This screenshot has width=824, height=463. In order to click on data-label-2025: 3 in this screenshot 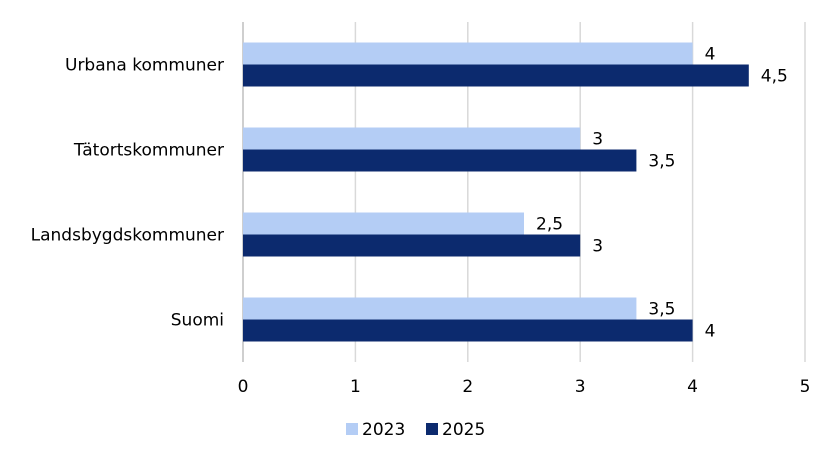, I will do `click(597, 247)`.